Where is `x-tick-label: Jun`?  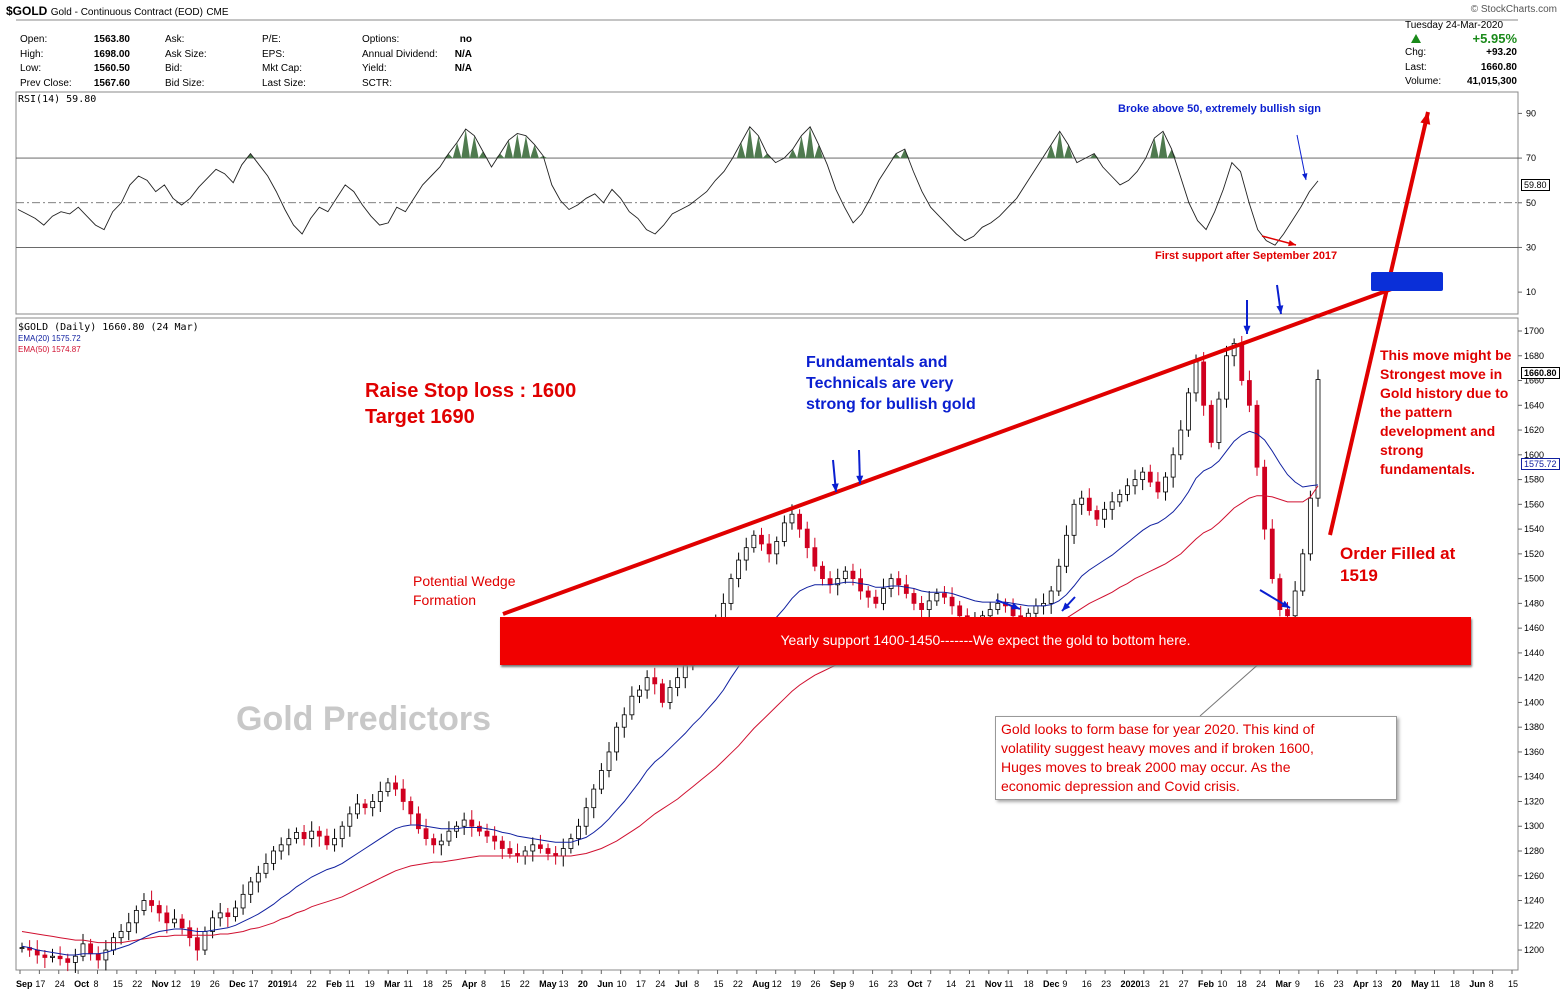 x-tick-label: Jun is located at coordinates (605, 984).